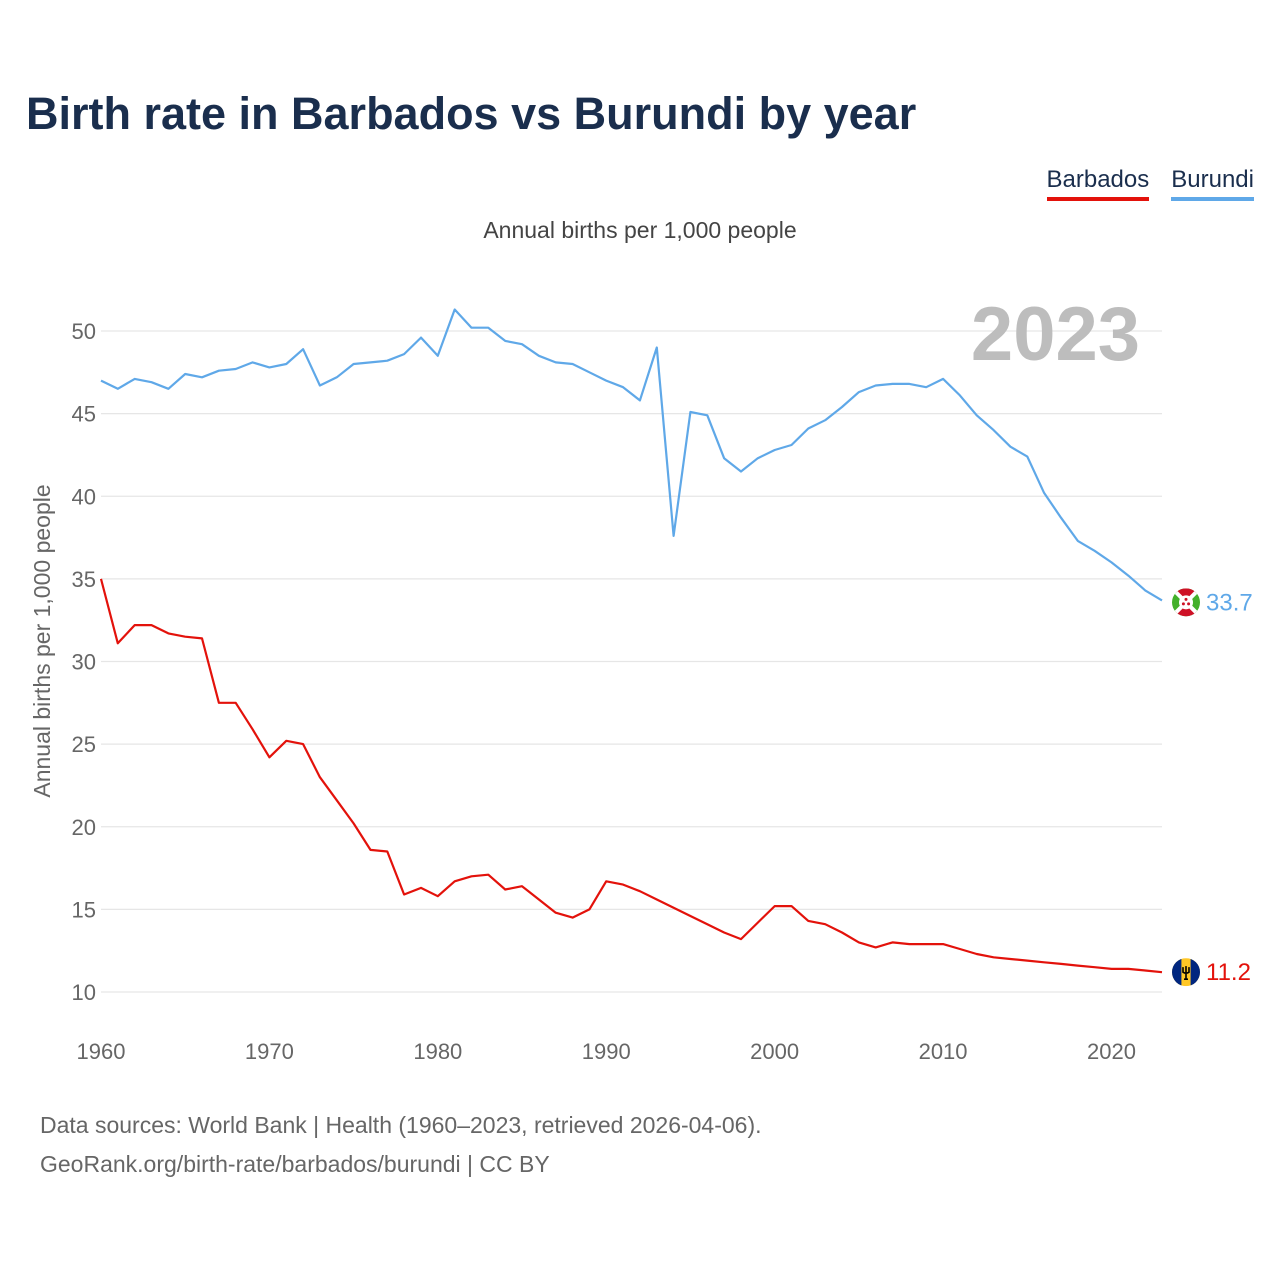 This screenshot has height=1280, width=1280. Describe the element at coordinates (84, 827) in the screenshot. I see `y-tick-label: 20` at that location.